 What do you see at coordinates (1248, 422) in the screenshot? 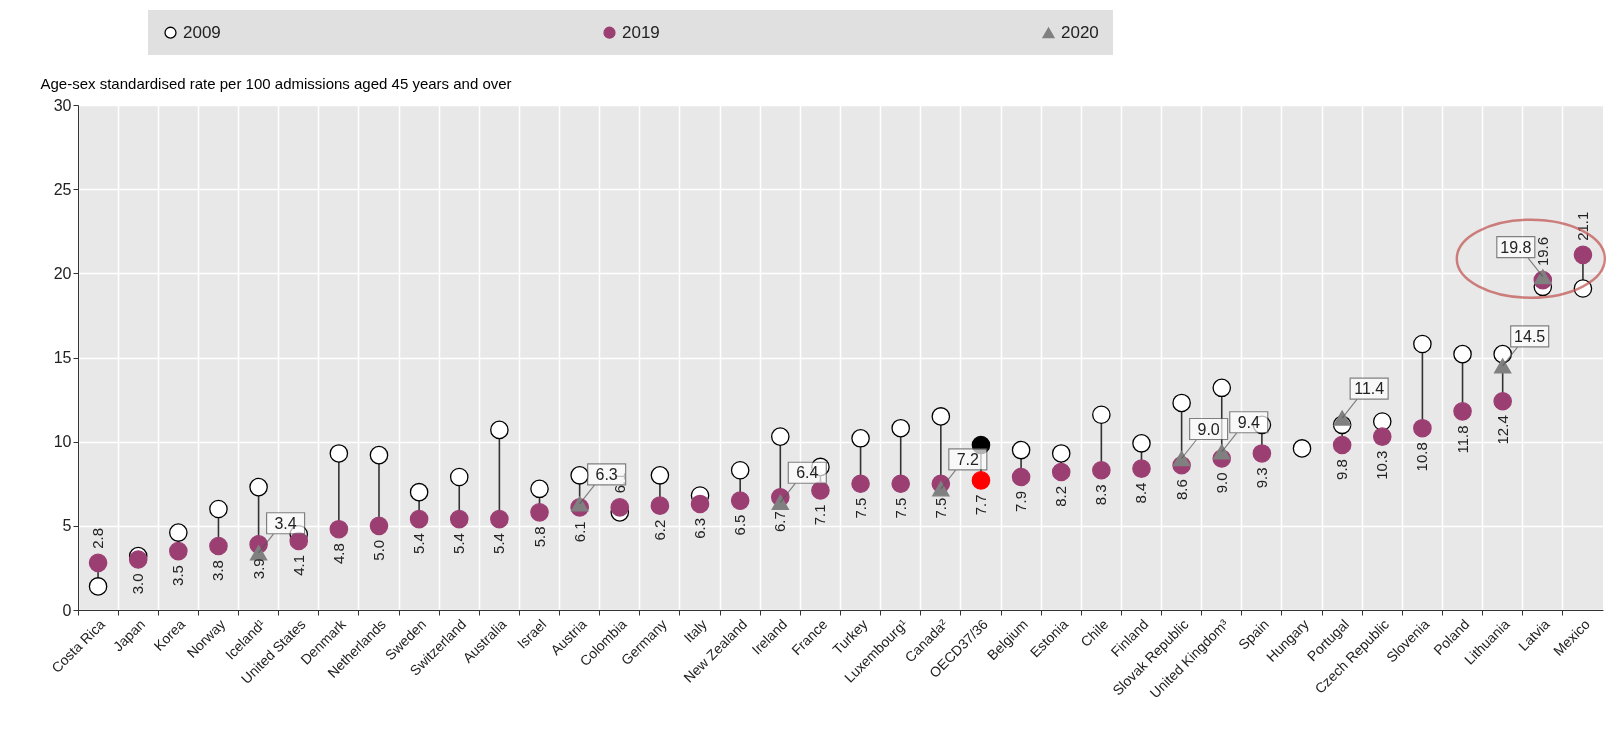
I see `data-label: 9.4` at bounding box center [1248, 422].